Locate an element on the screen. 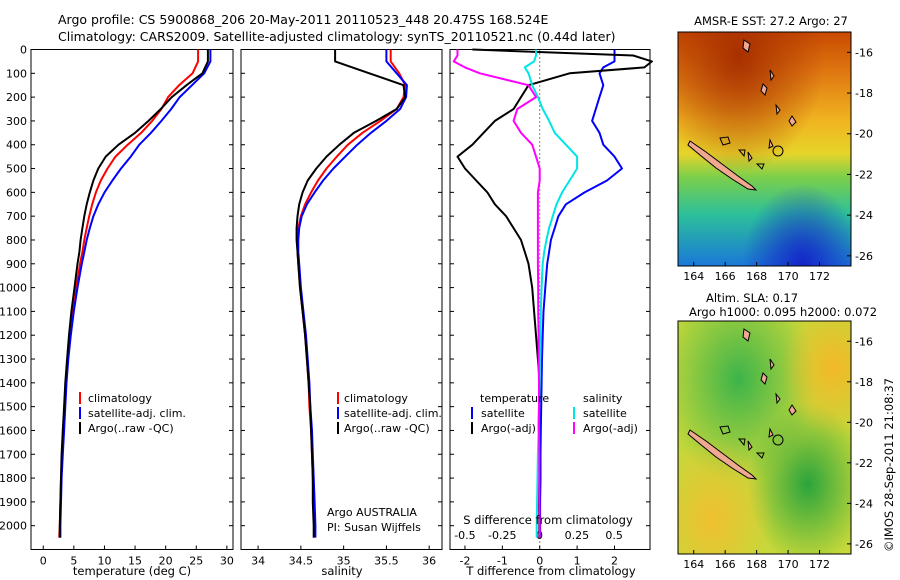  salinity-annotation-line-1: Argo AUSTRALIA is located at coordinates (372, 512).